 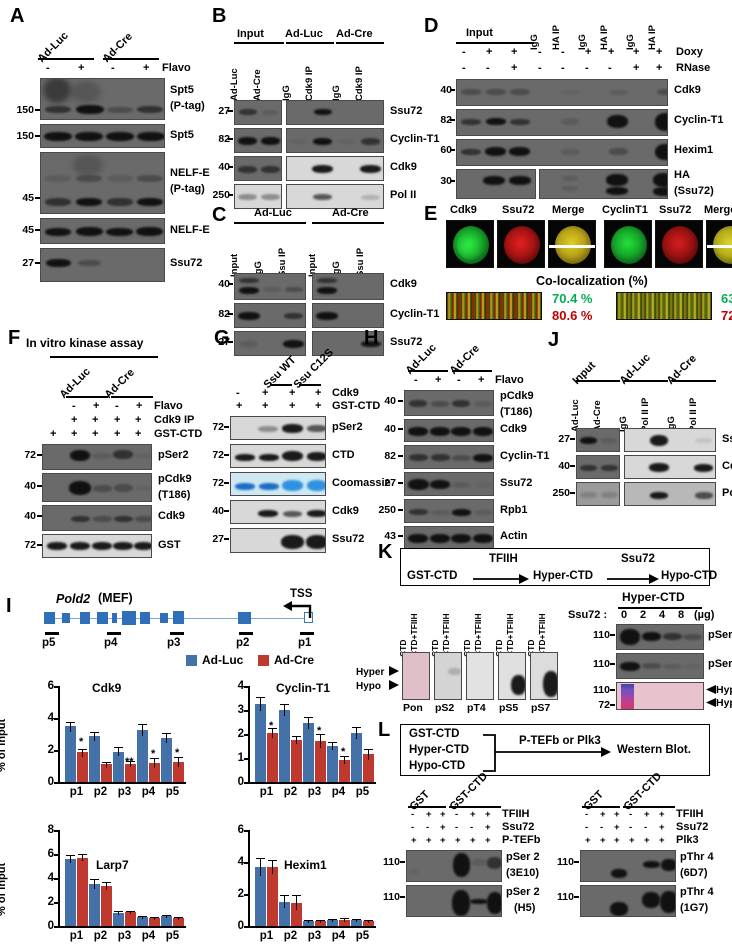 What do you see at coordinates (516, 483) in the screenshot?
I see `panel-h-label-3: Ssu72` at bounding box center [516, 483].